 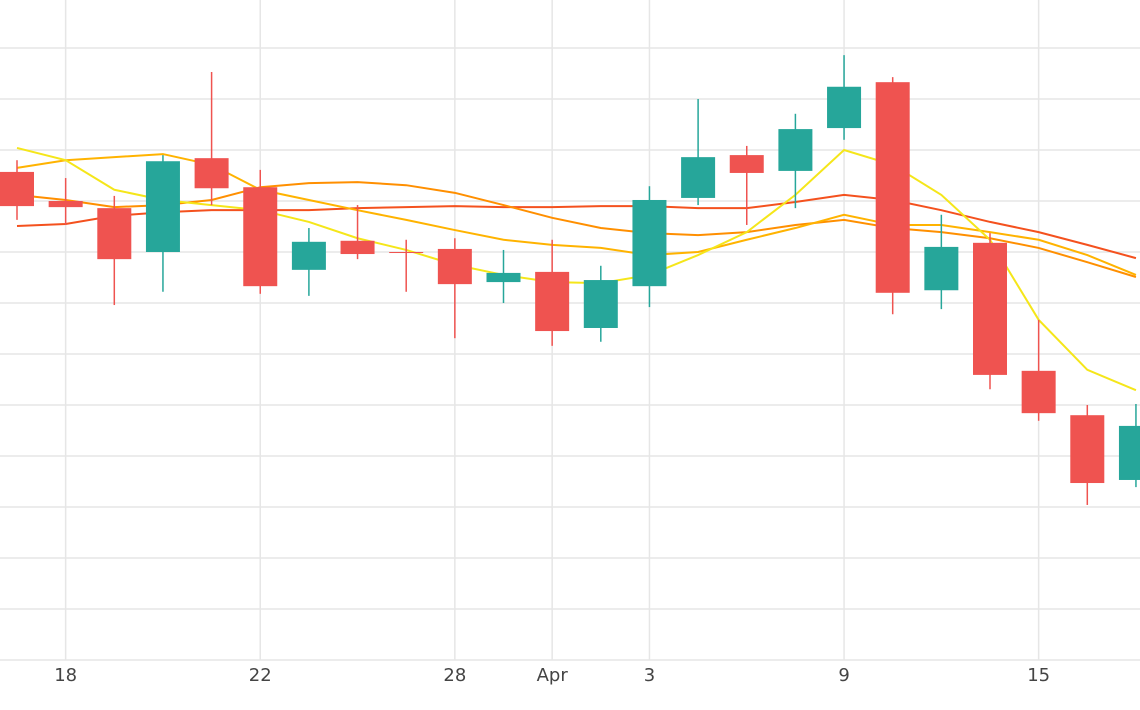 What do you see at coordinates (843, 675) in the screenshot?
I see `x-tick-label: 9` at bounding box center [843, 675].